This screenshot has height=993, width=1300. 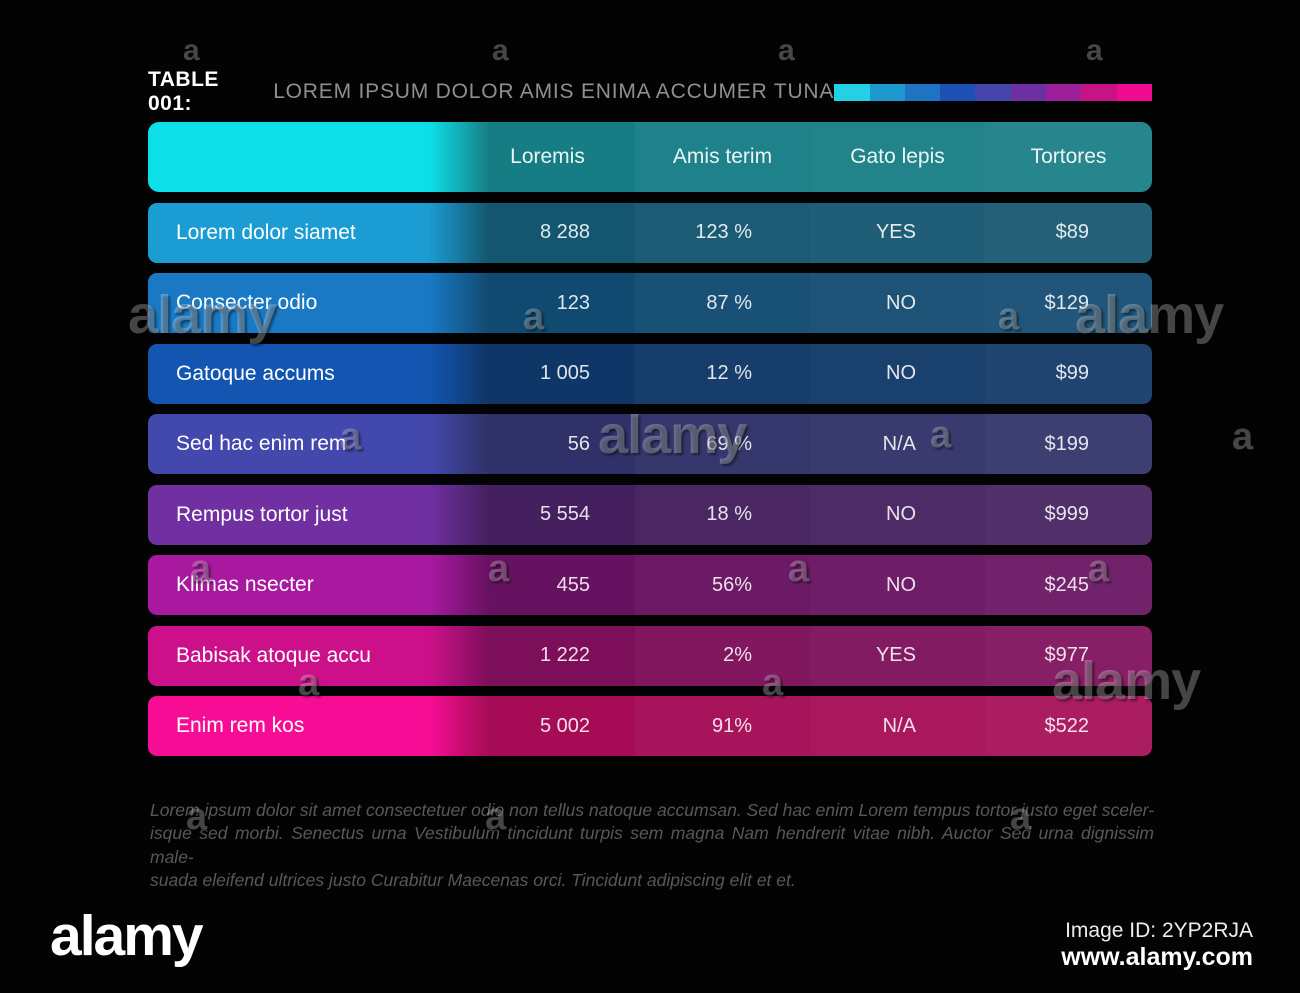 I want to click on cell-value: 455, so click(x=573, y=584).